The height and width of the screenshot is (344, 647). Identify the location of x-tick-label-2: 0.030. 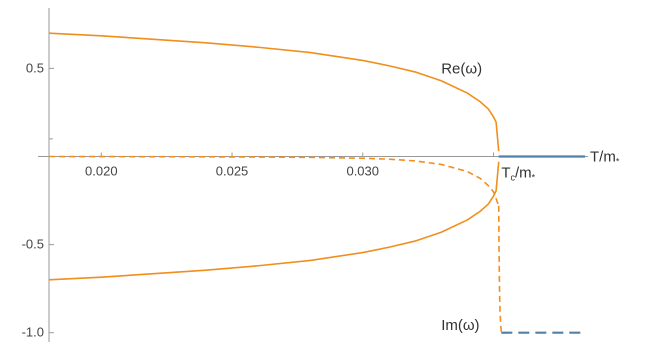
(362, 170).